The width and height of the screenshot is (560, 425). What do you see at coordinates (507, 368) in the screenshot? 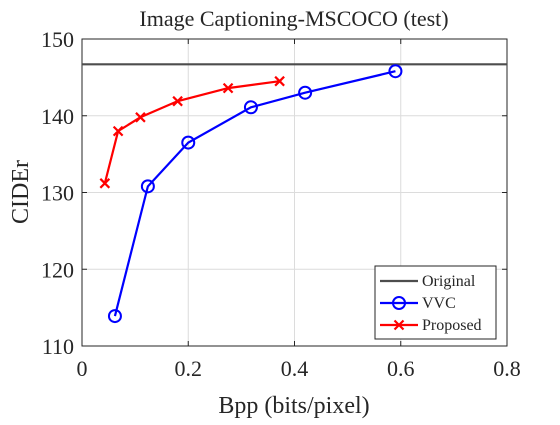
I see `x-tick-label: 0.8` at bounding box center [507, 368].